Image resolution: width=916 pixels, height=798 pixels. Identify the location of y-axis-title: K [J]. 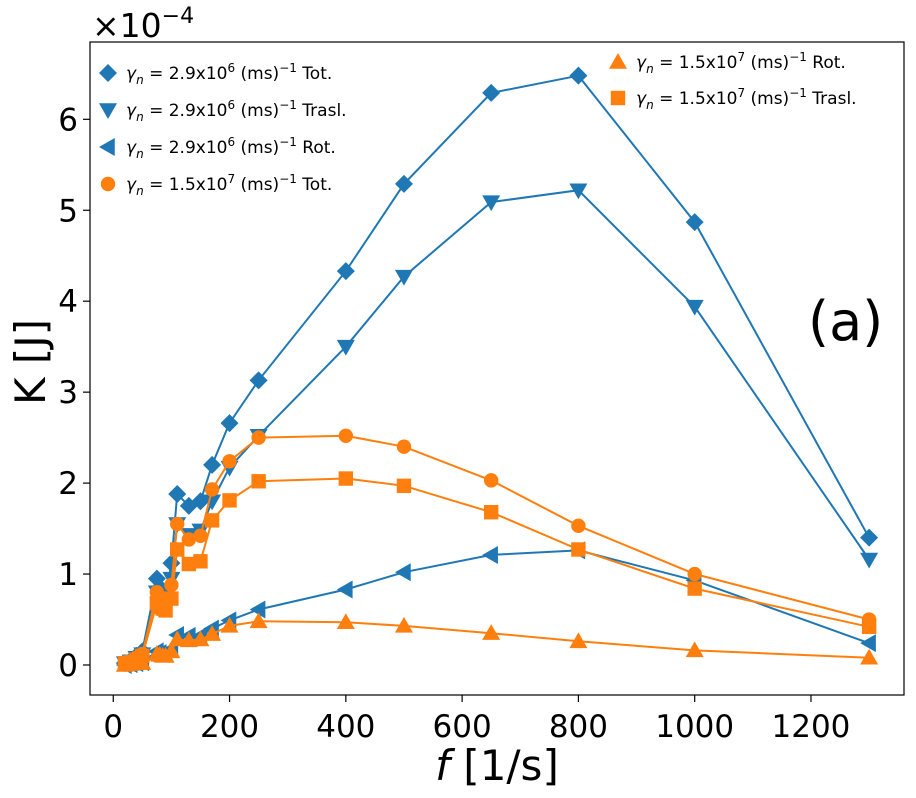
(30, 362).